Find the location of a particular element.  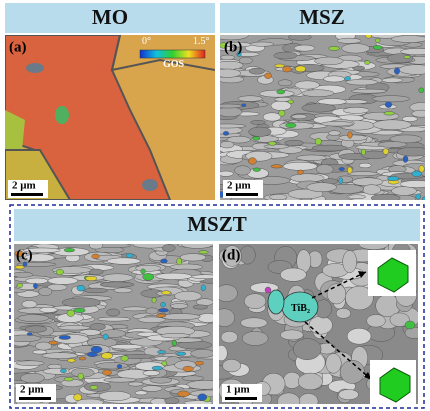

scale-label: 1 μm is located at coordinates (238, 390).